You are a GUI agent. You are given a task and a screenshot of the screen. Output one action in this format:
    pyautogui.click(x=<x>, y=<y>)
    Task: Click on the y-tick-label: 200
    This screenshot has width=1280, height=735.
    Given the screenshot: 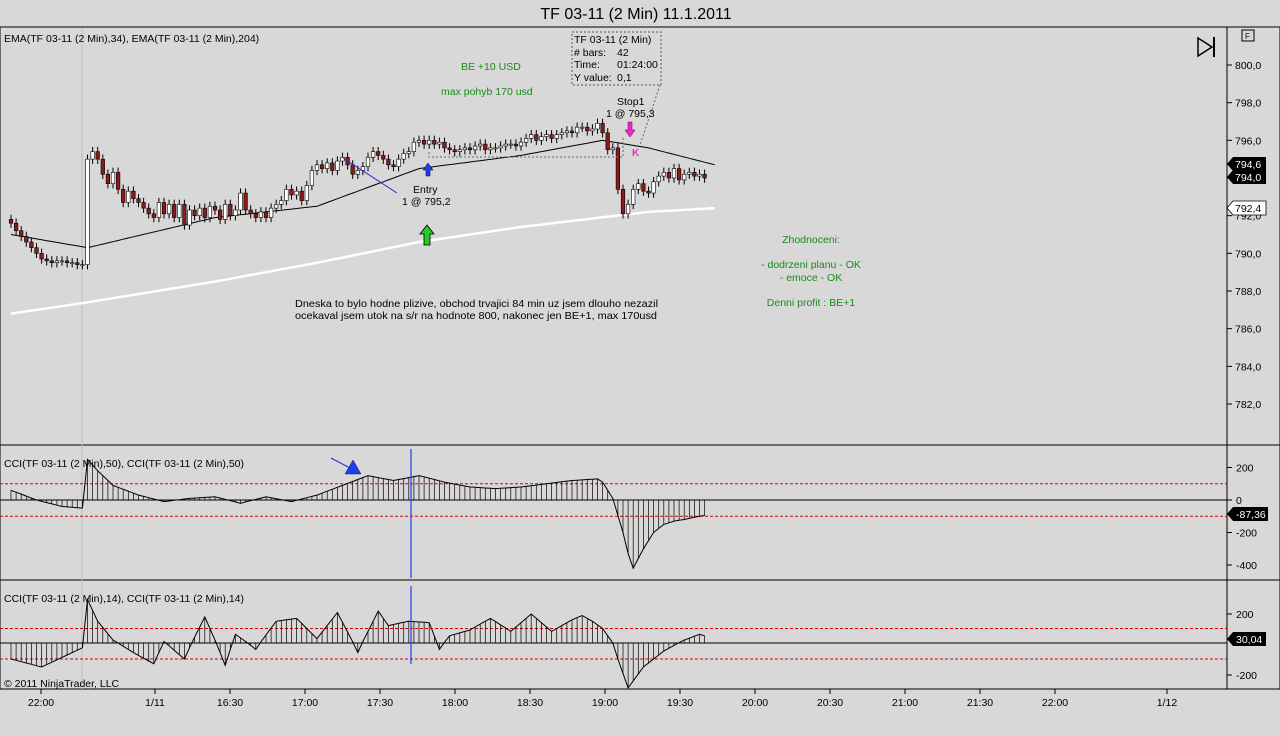 What is the action you would take?
    pyautogui.click(x=1245, y=615)
    